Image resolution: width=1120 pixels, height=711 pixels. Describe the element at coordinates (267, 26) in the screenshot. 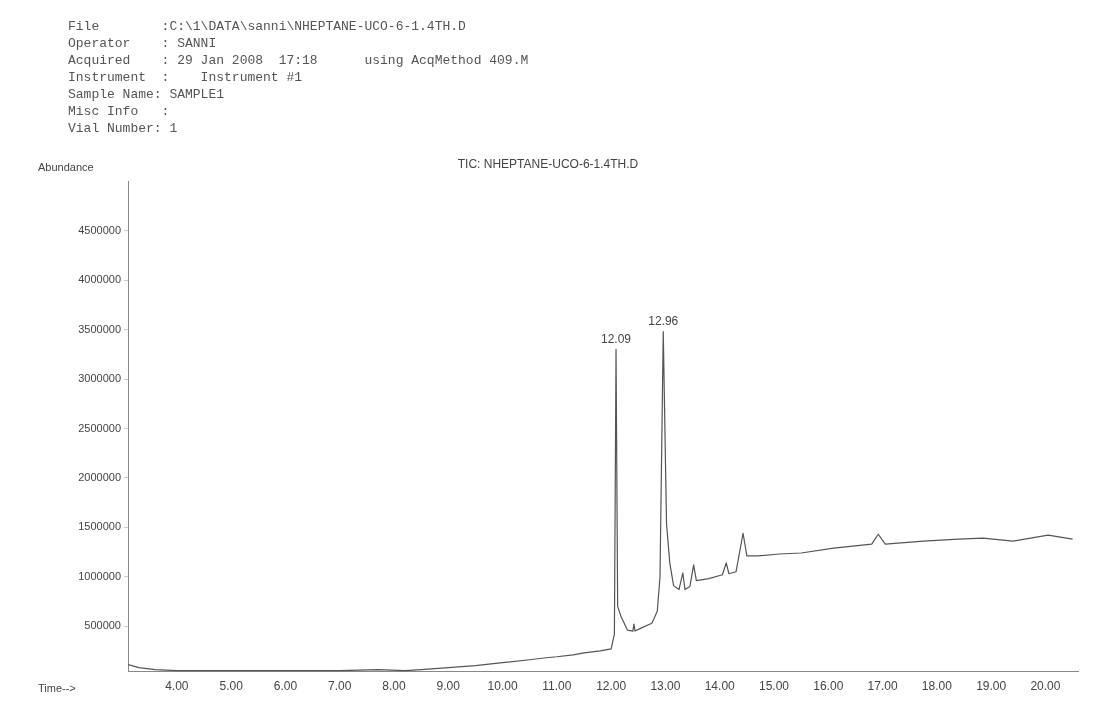

I see `text: File :C:\1\DATA\sanni\NHEPTANE-UCO-6-1.4TH.D` at that location.